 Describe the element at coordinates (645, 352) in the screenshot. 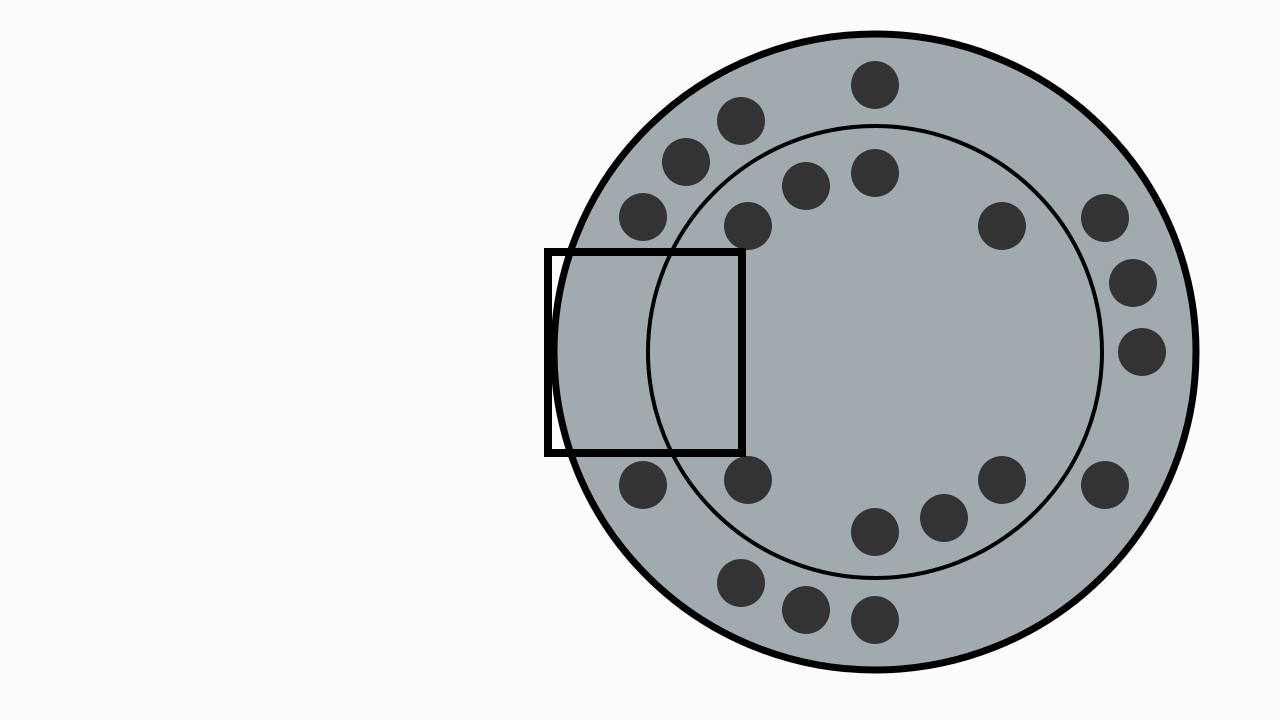

I see `selection-box` at that location.